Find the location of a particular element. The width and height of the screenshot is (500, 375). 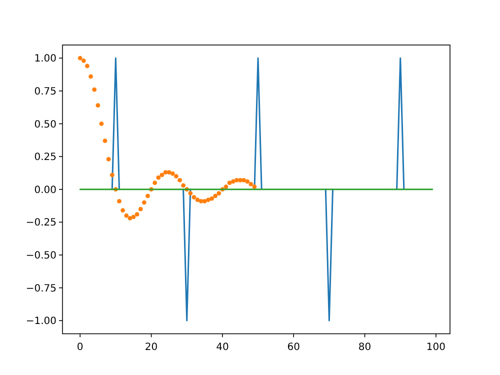

y-tick-label: 0.75 is located at coordinates (45, 92).